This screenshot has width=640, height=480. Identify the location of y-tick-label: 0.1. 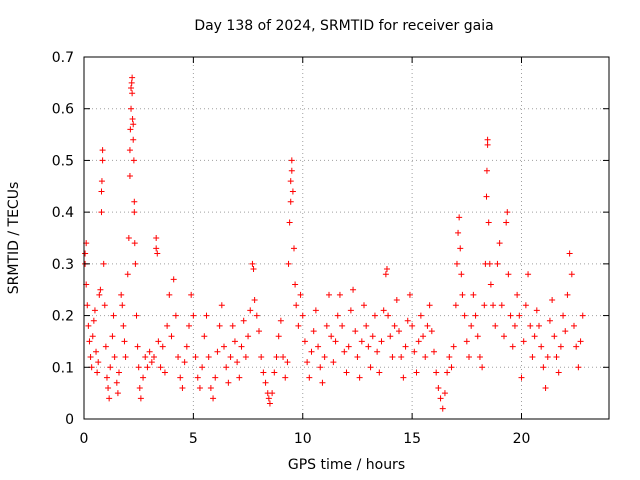
(63, 368).